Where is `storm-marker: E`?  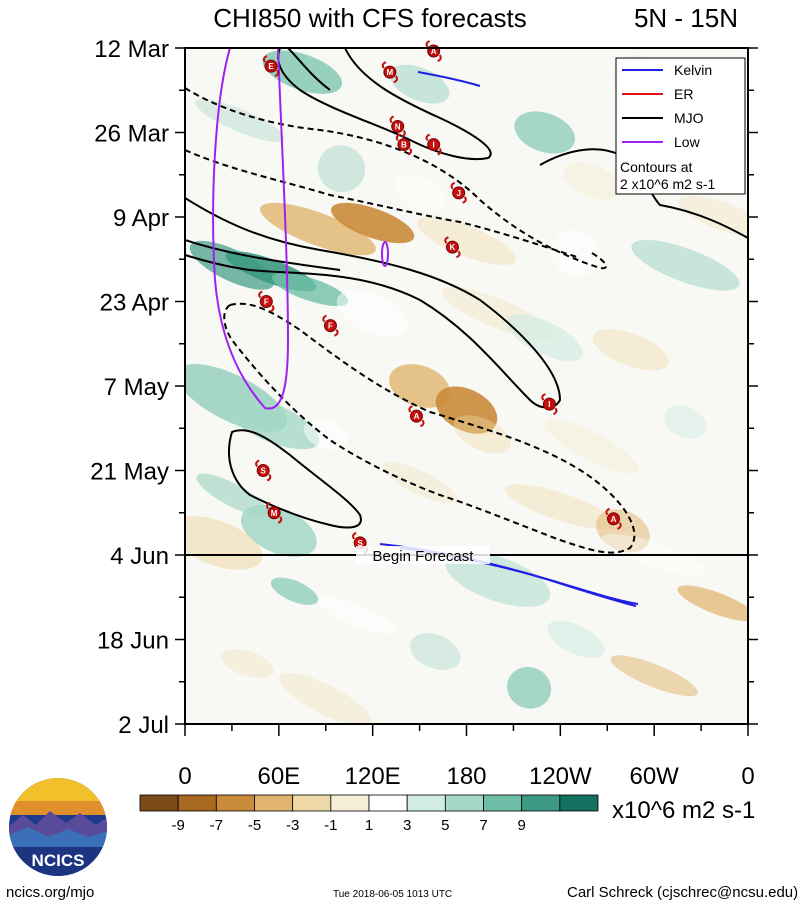 storm-marker: E is located at coordinates (271, 66).